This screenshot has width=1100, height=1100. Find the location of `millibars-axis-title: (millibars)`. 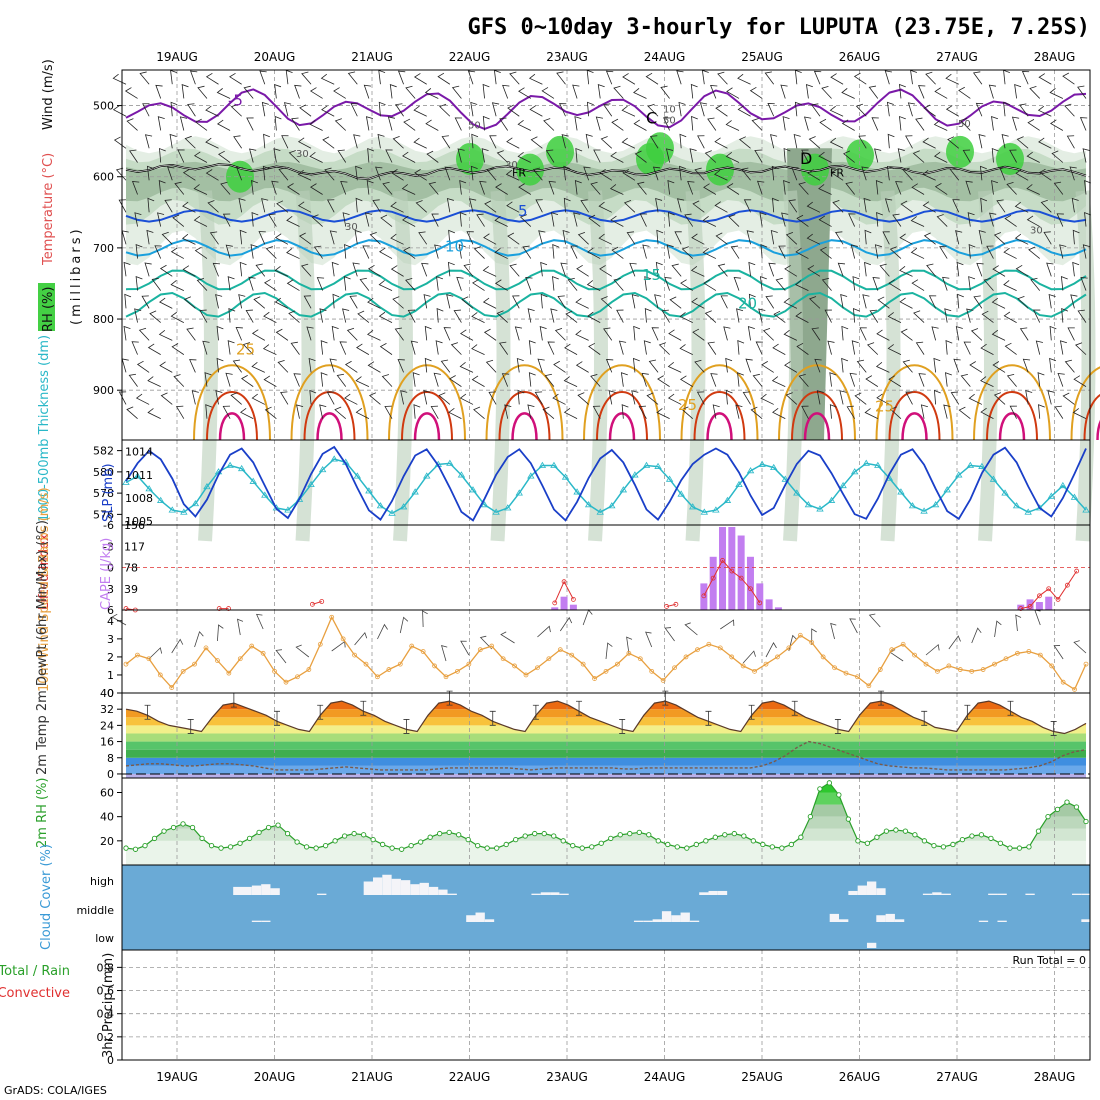

millibars-axis-title: (millibars) is located at coordinates (76, 275).